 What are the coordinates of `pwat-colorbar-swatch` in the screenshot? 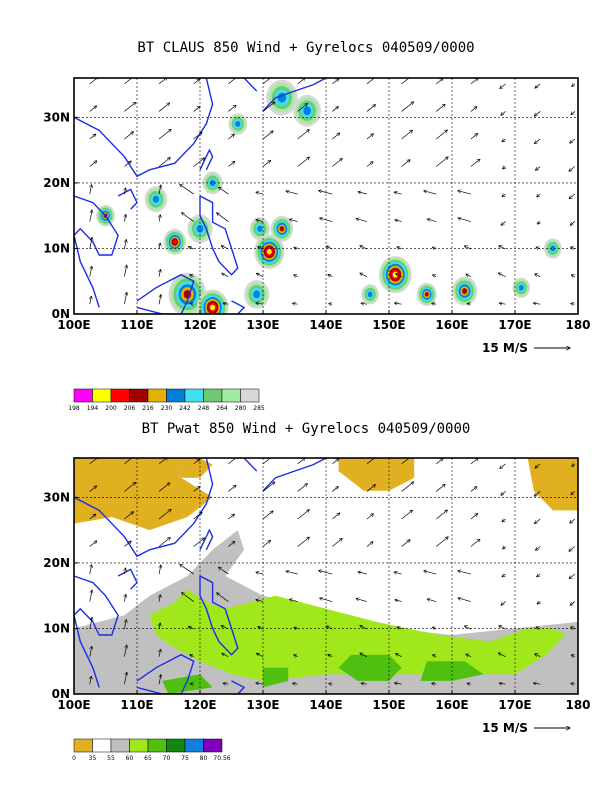 It's located at (83, 745).